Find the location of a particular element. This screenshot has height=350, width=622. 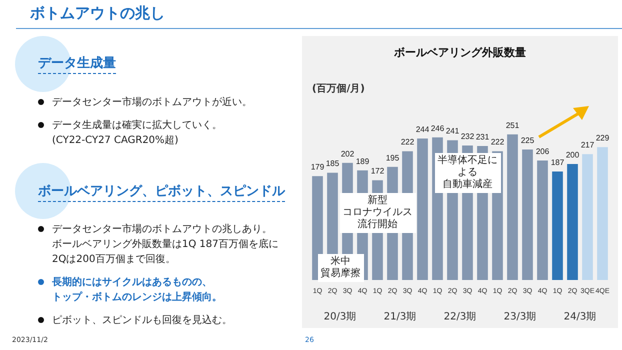

data-label: 200 is located at coordinates (573, 155).